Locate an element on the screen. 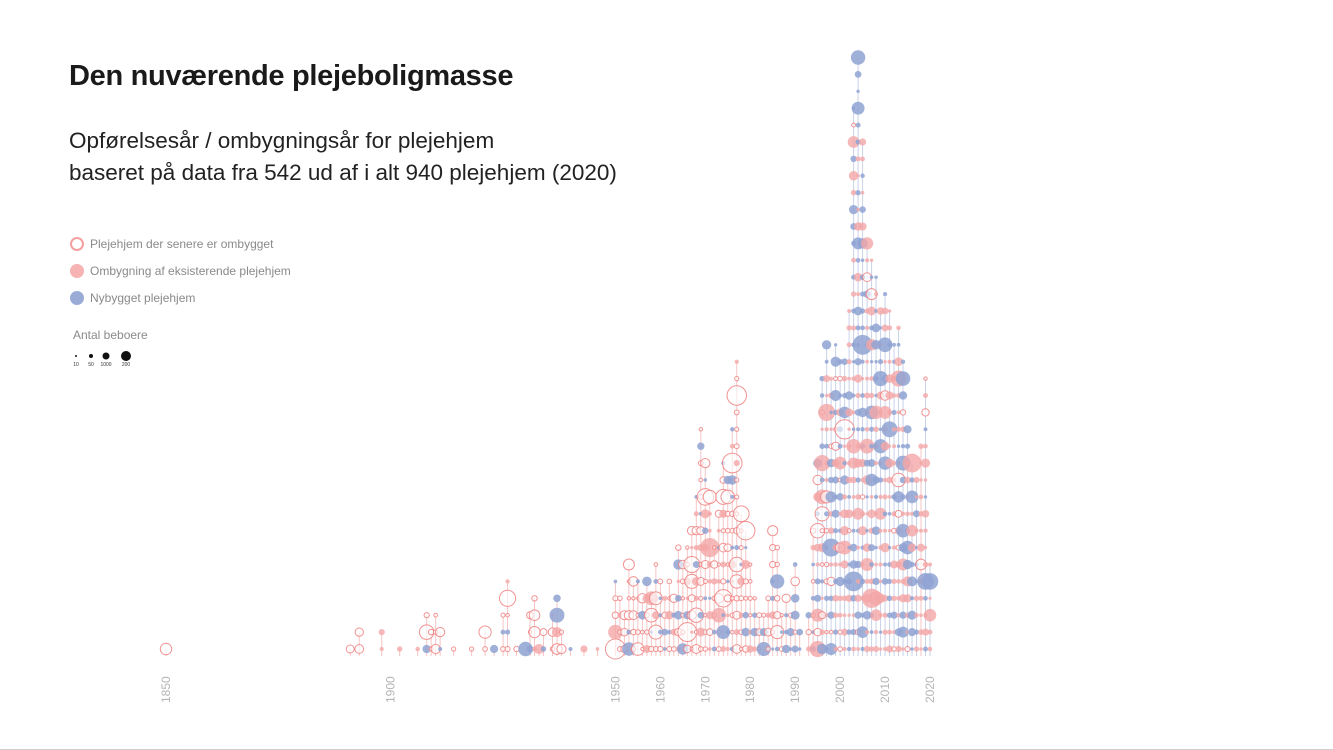 The height and width of the screenshot is (750, 1333). pink-circle-icon is located at coordinates (77, 270).